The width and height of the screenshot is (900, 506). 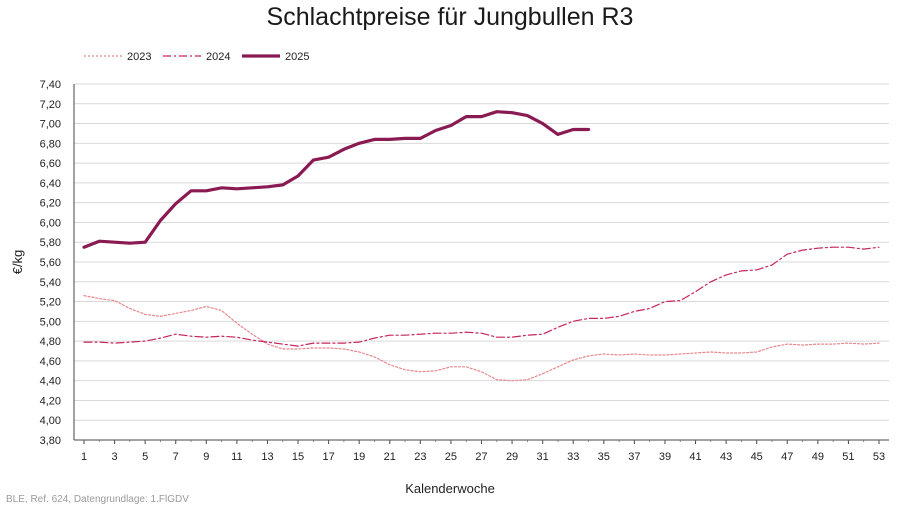 I want to click on x-tick-label: 7, so click(x=176, y=457).